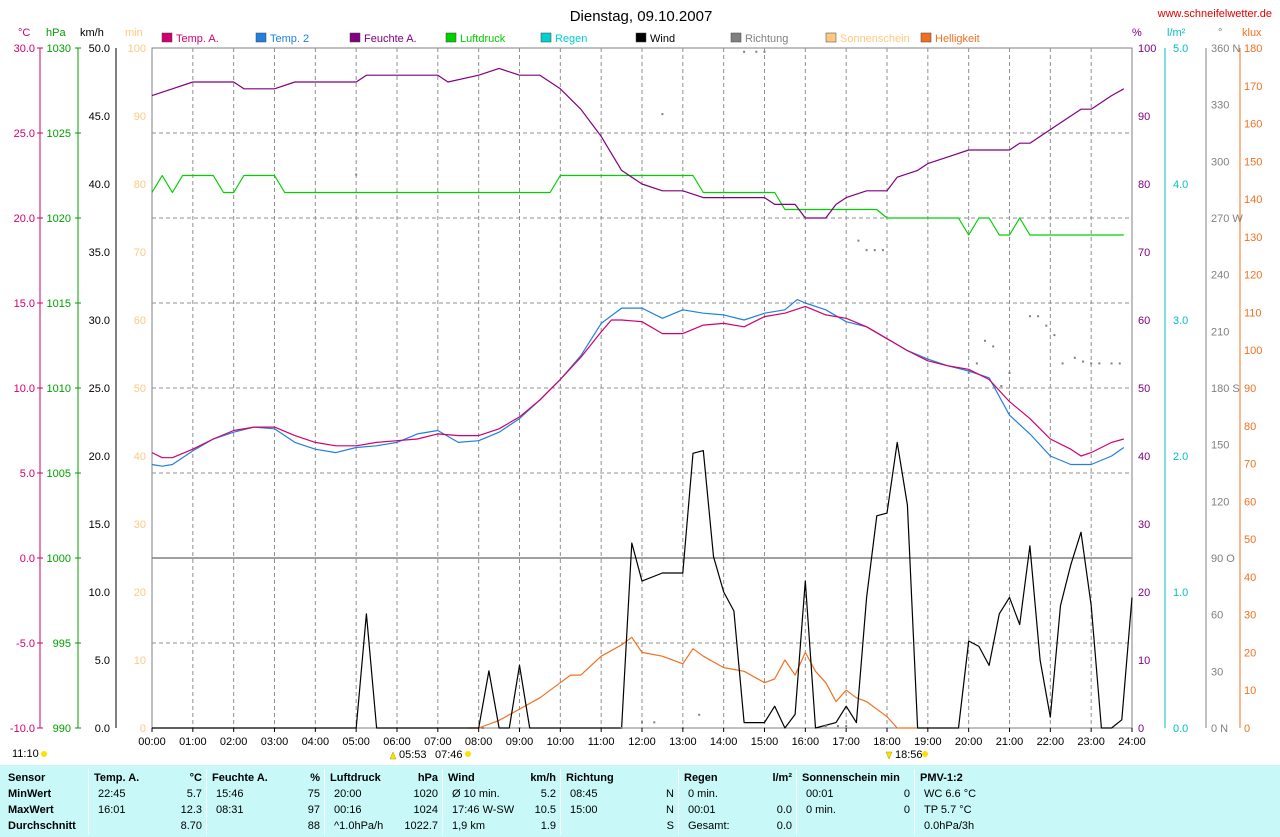 The width and height of the screenshot is (1280, 837). What do you see at coordinates (140, 117) in the screenshot?
I see `sun-tick: 90` at bounding box center [140, 117].